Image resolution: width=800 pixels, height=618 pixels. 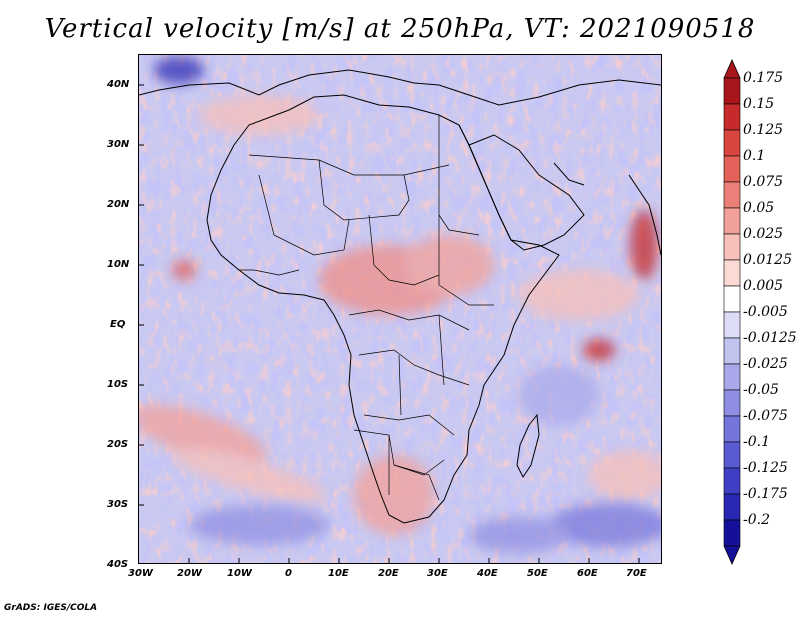 What do you see at coordinates (765, 494) in the screenshot?
I see `colorbar-level-label: -0.175` at bounding box center [765, 494].